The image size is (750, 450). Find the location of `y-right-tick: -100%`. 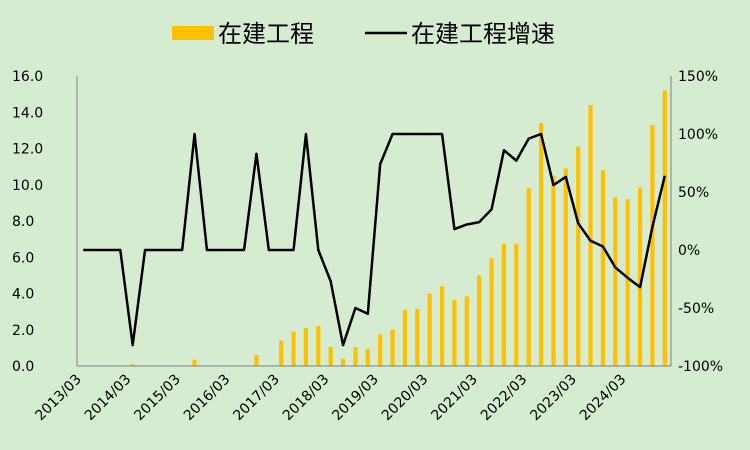

y-right-tick: -100% is located at coordinates (700, 367).